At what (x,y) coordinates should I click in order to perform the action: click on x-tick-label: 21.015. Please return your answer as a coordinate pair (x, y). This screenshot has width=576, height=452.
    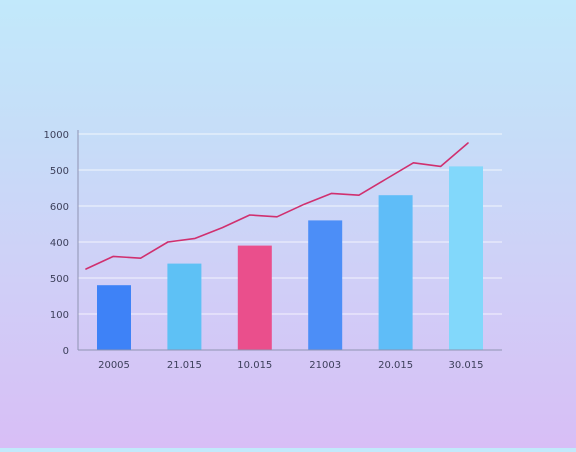
    Looking at the image, I should click on (184, 365).